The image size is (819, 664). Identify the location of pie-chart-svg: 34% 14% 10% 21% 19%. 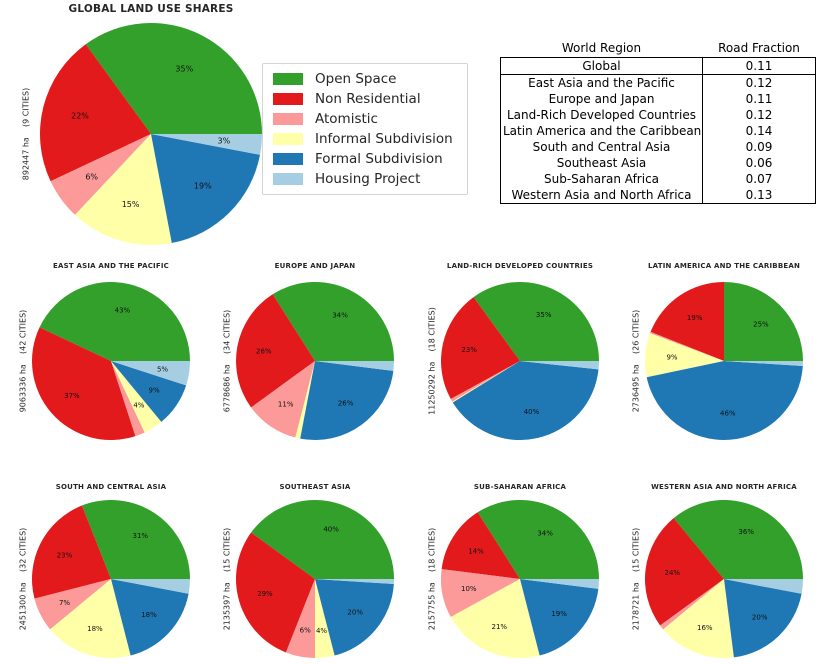
(520, 579).